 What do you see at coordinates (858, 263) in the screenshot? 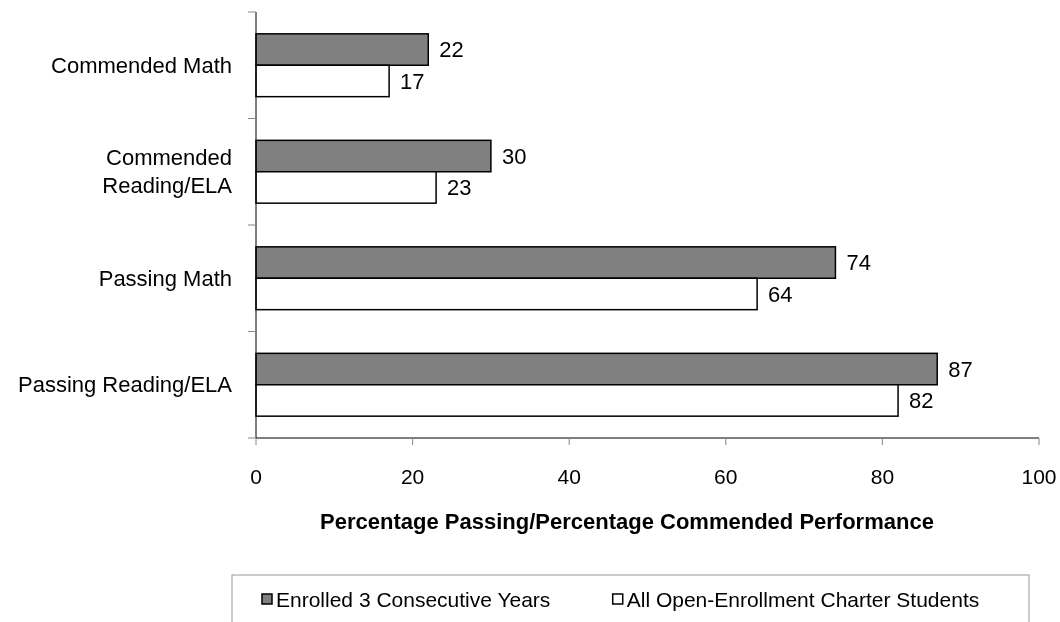
I see `data-label: 74` at bounding box center [858, 263].